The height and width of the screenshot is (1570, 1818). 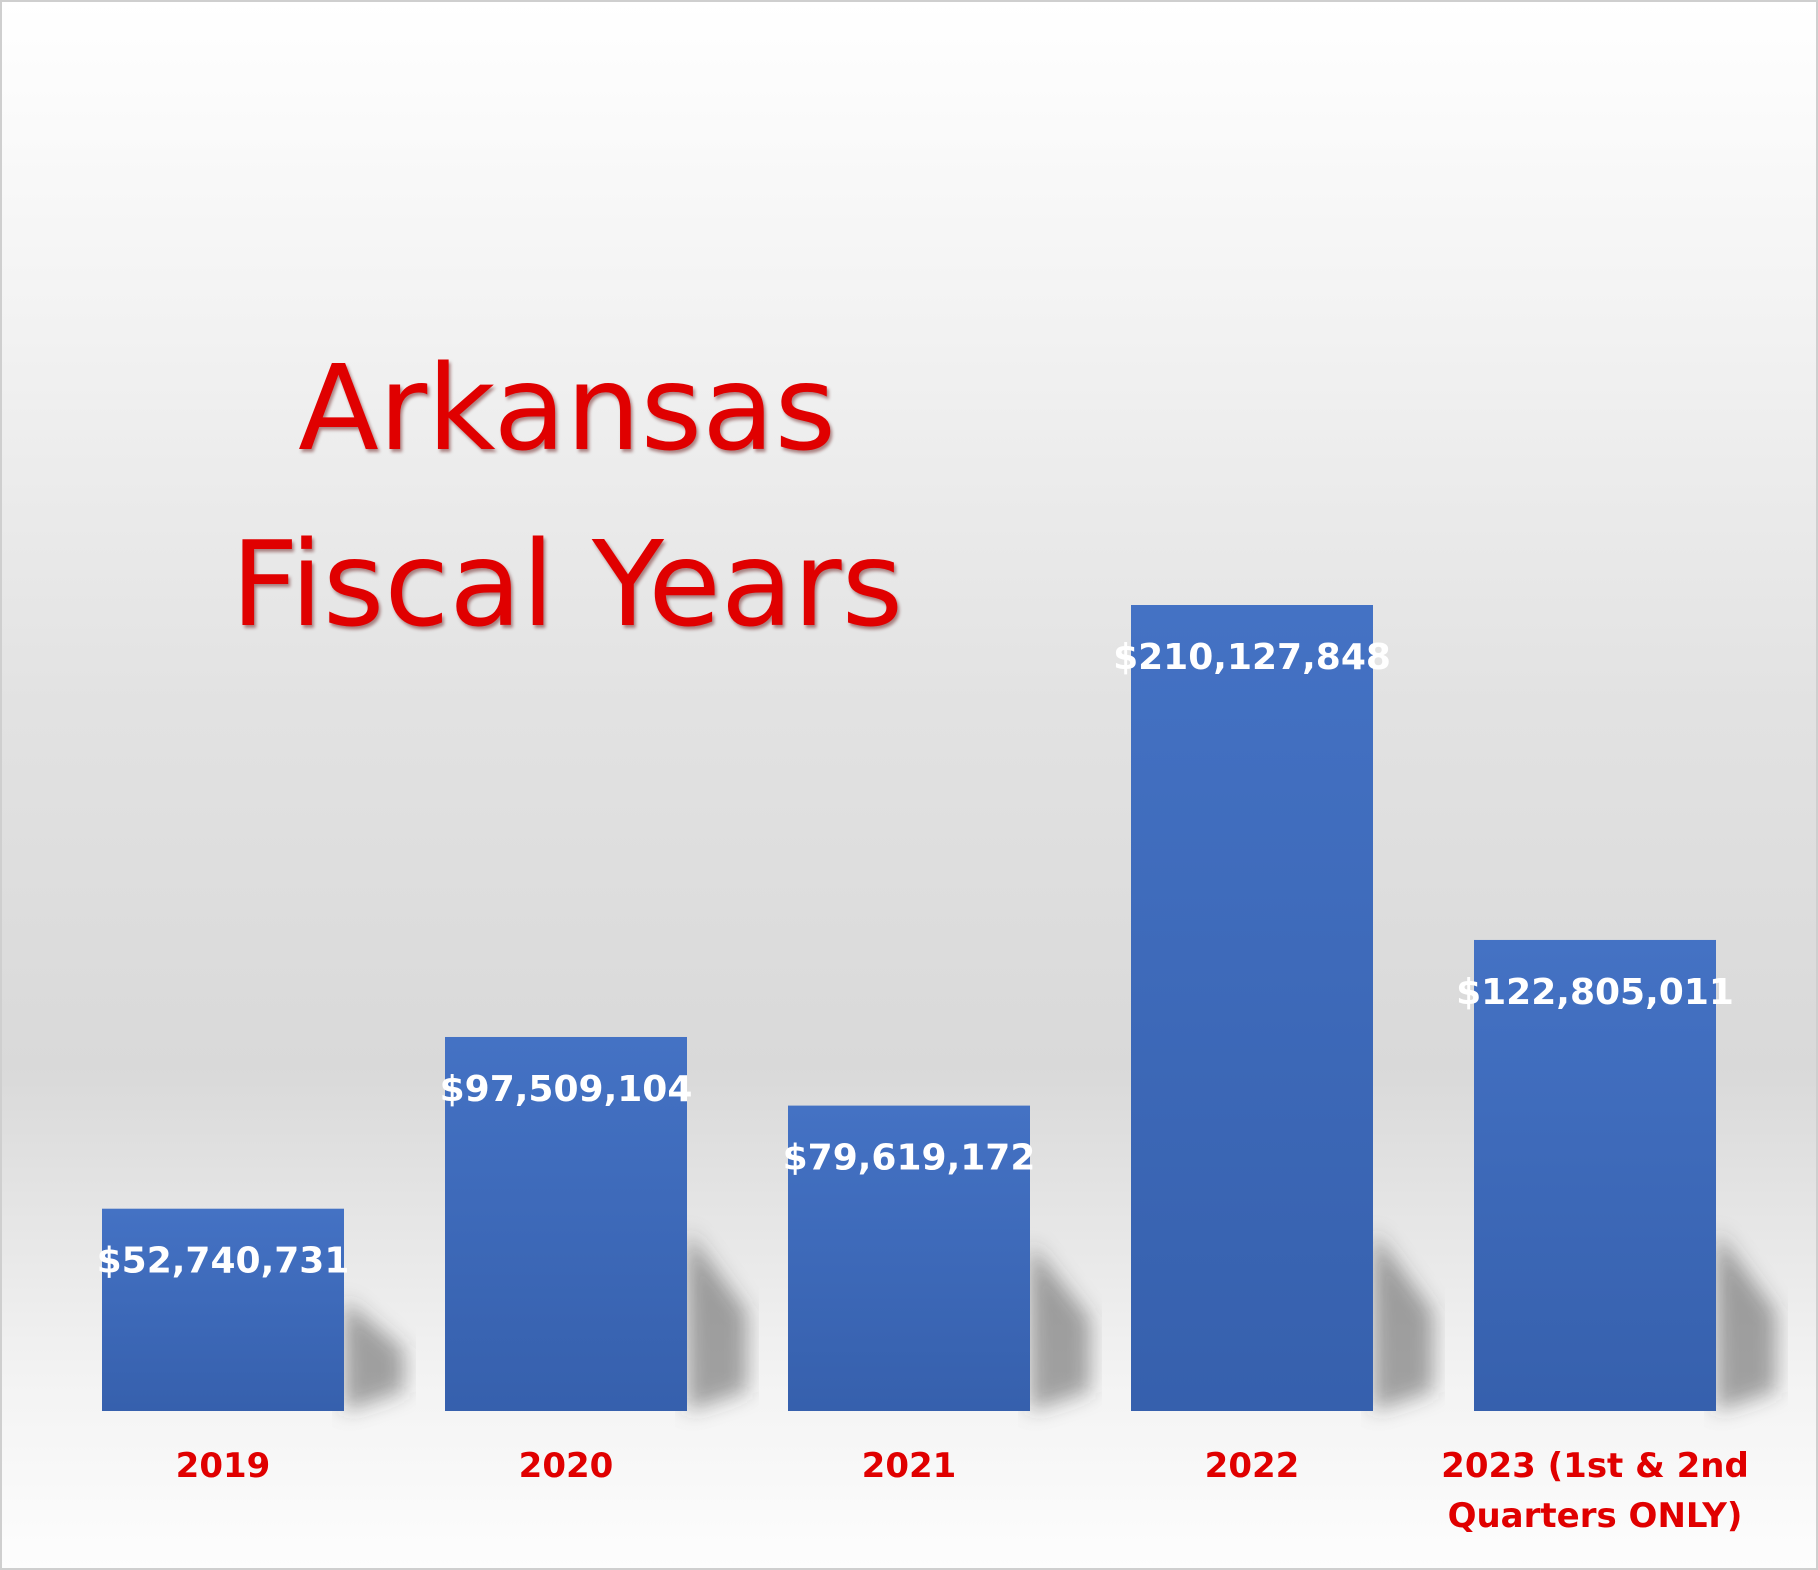 I want to click on category-label-2019: 2019, so click(x=223, y=1466).